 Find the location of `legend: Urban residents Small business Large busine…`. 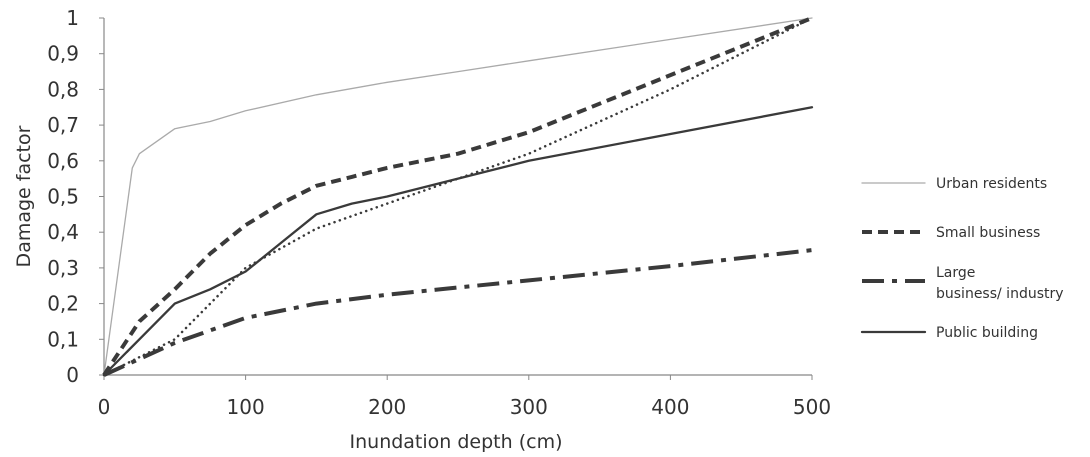

legend: Urban residents Small business Large busine… is located at coordinates (962, 258).